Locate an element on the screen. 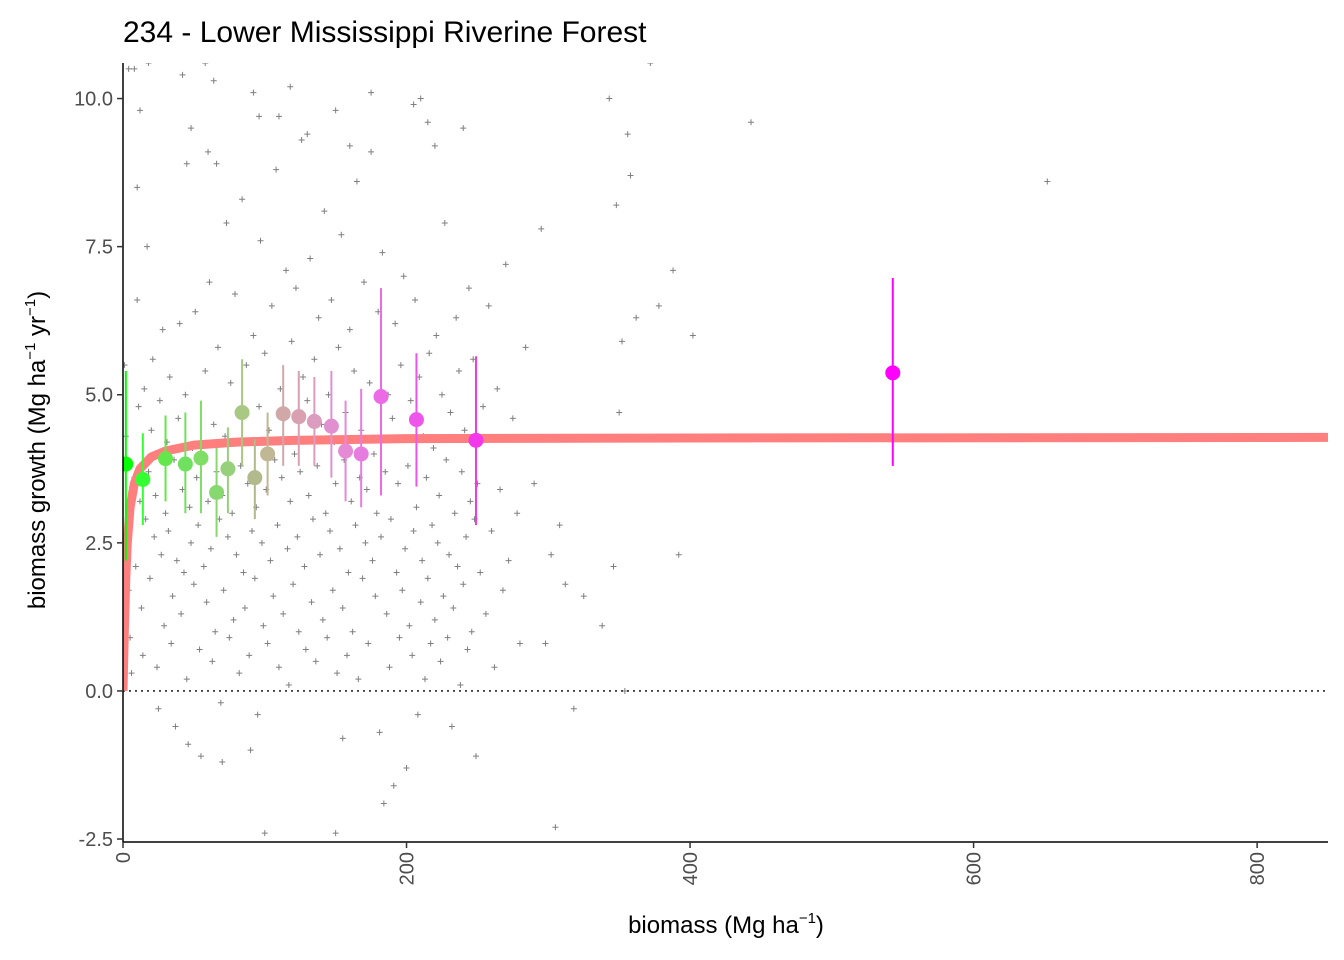 Image resolution: width=1344 pixels, height=960 pixels. y-axis-title-b: yr is located at coordinates (37, 329).